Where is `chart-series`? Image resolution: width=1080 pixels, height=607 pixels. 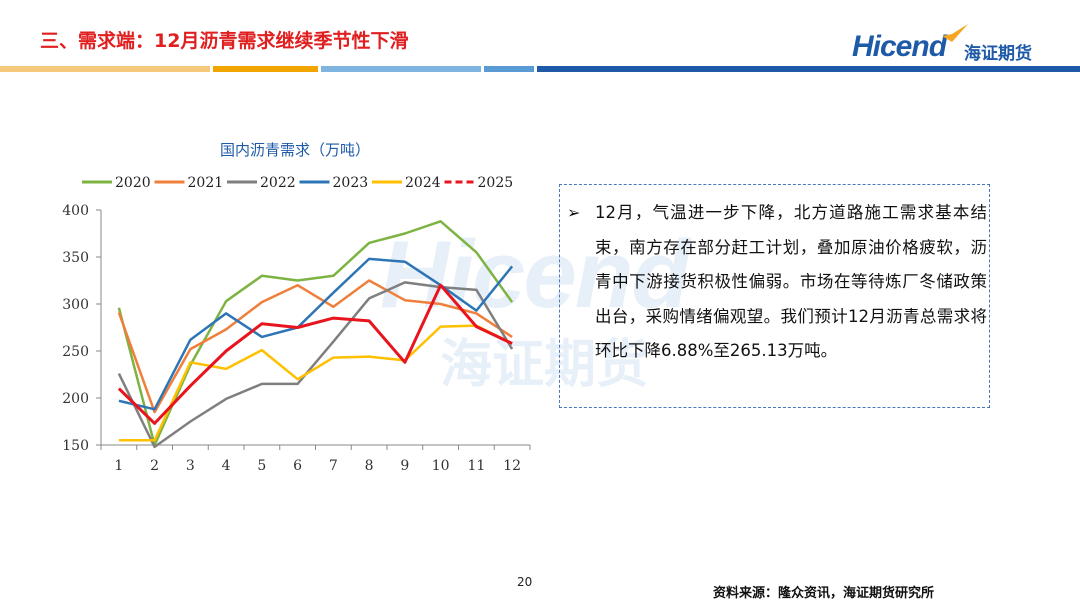
chart-series is located at coordinates (315, 334).